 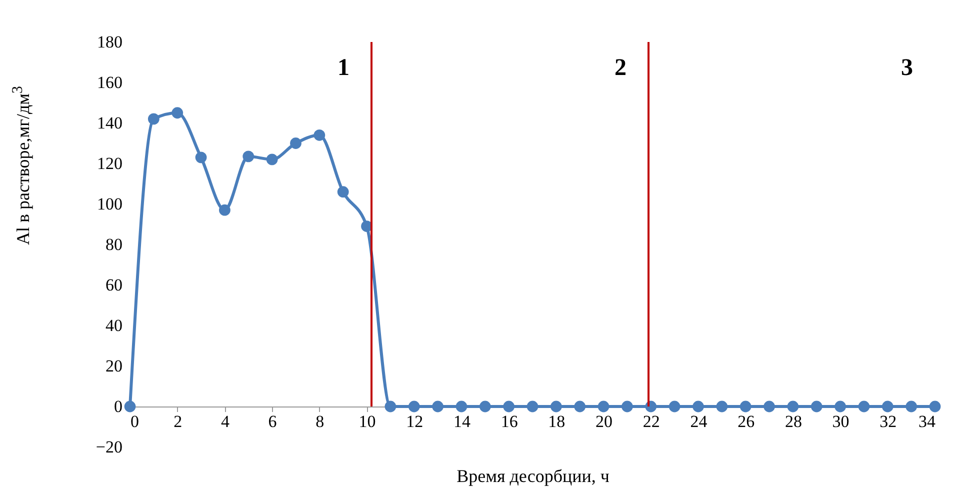 I want to click on x-tick-label: 34, so click(x=927, y=421).